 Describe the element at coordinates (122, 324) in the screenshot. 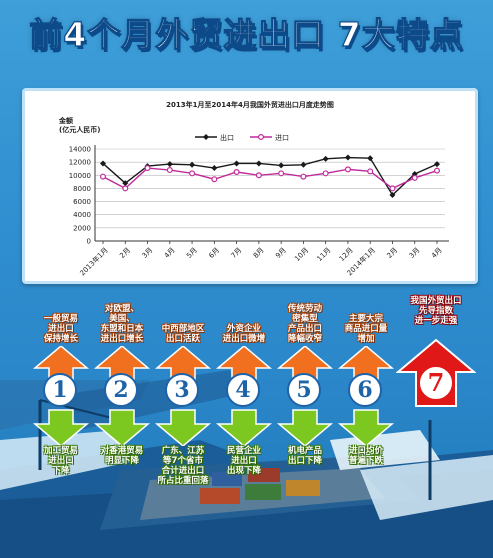

I see `feature-2-up-text: 对欧盟、 美国、 东盟和日本 进出口增长` at that location.